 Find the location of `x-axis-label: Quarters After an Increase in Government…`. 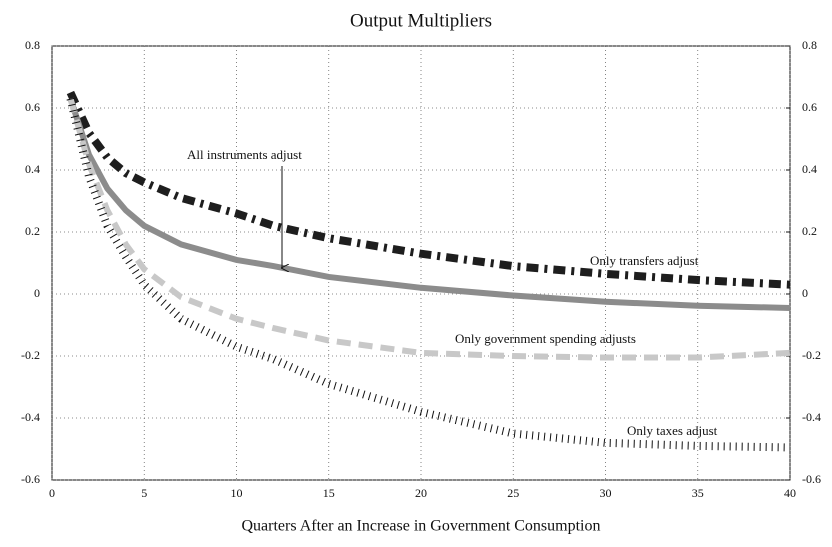

x-axis-label: Quarters After an Increase in Government… is located at coordinates (420, 526).